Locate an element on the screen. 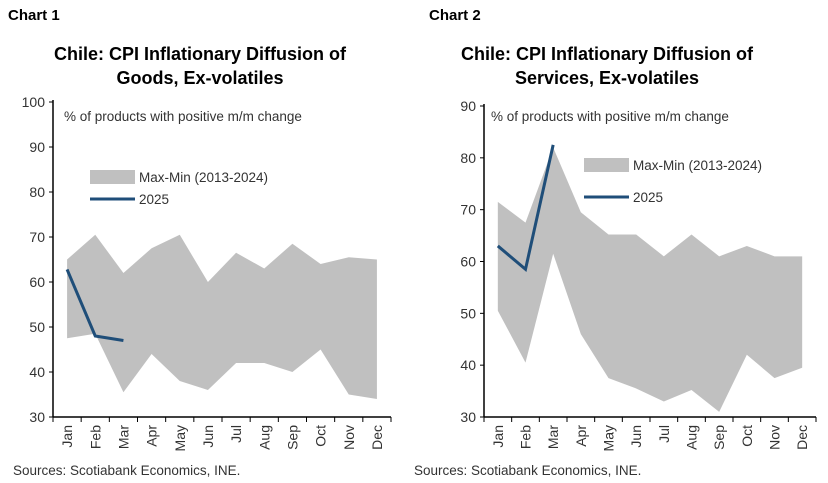 Image resolution: width=828 pixels, height=483 pixels. max-min-range-area is located at coordinates (222, 316).